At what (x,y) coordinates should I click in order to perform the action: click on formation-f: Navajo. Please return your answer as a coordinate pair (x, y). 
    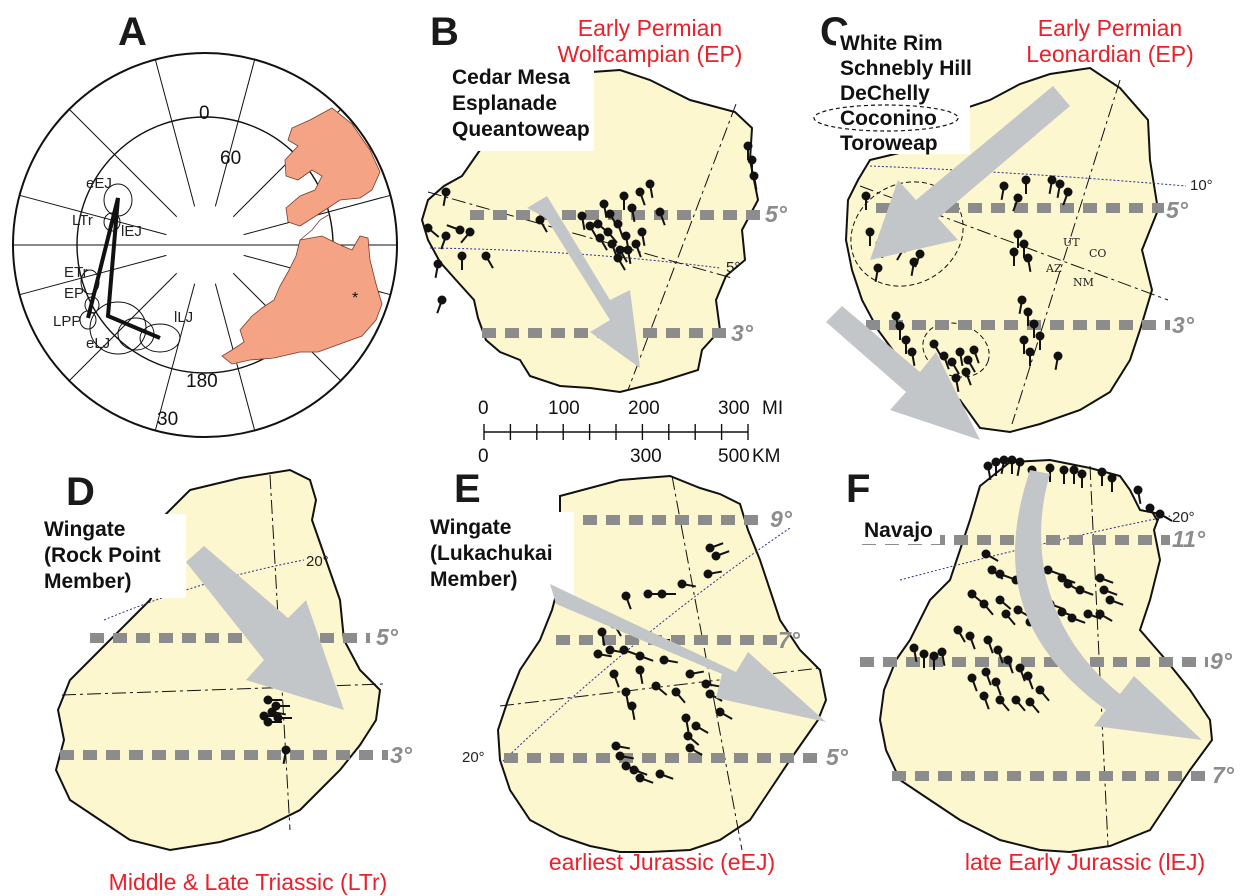
    Looking at the image, I should click on (898, 530).